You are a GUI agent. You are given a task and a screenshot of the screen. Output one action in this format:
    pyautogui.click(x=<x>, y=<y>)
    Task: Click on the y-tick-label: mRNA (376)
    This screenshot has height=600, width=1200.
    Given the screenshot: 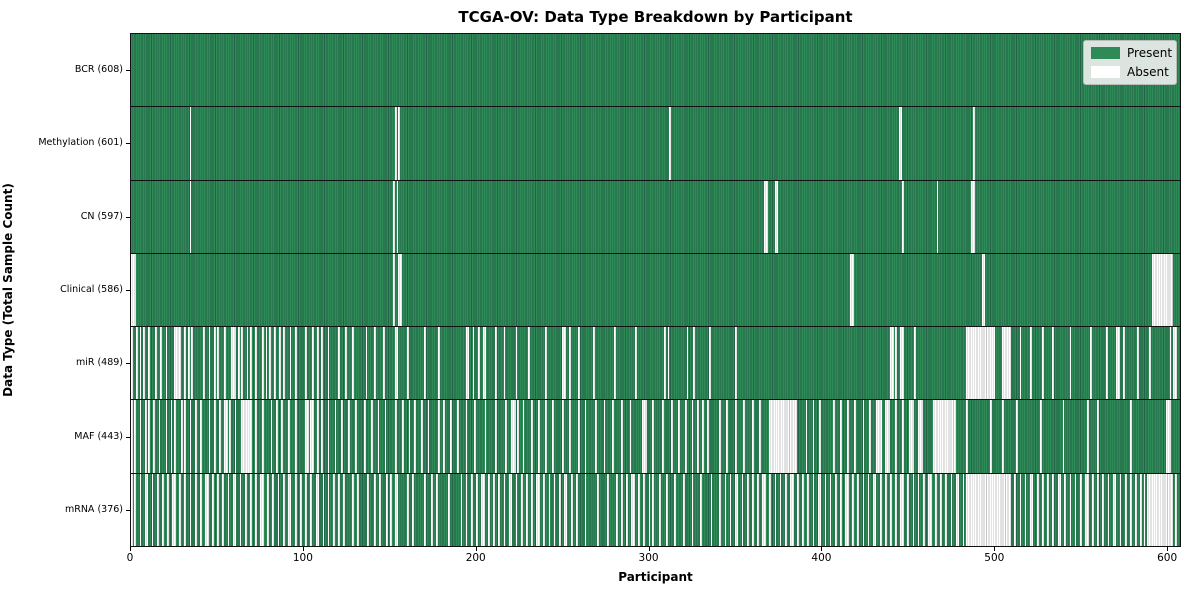 What is the action you would take?
    pyautogui.click(x=93, y=510)
    